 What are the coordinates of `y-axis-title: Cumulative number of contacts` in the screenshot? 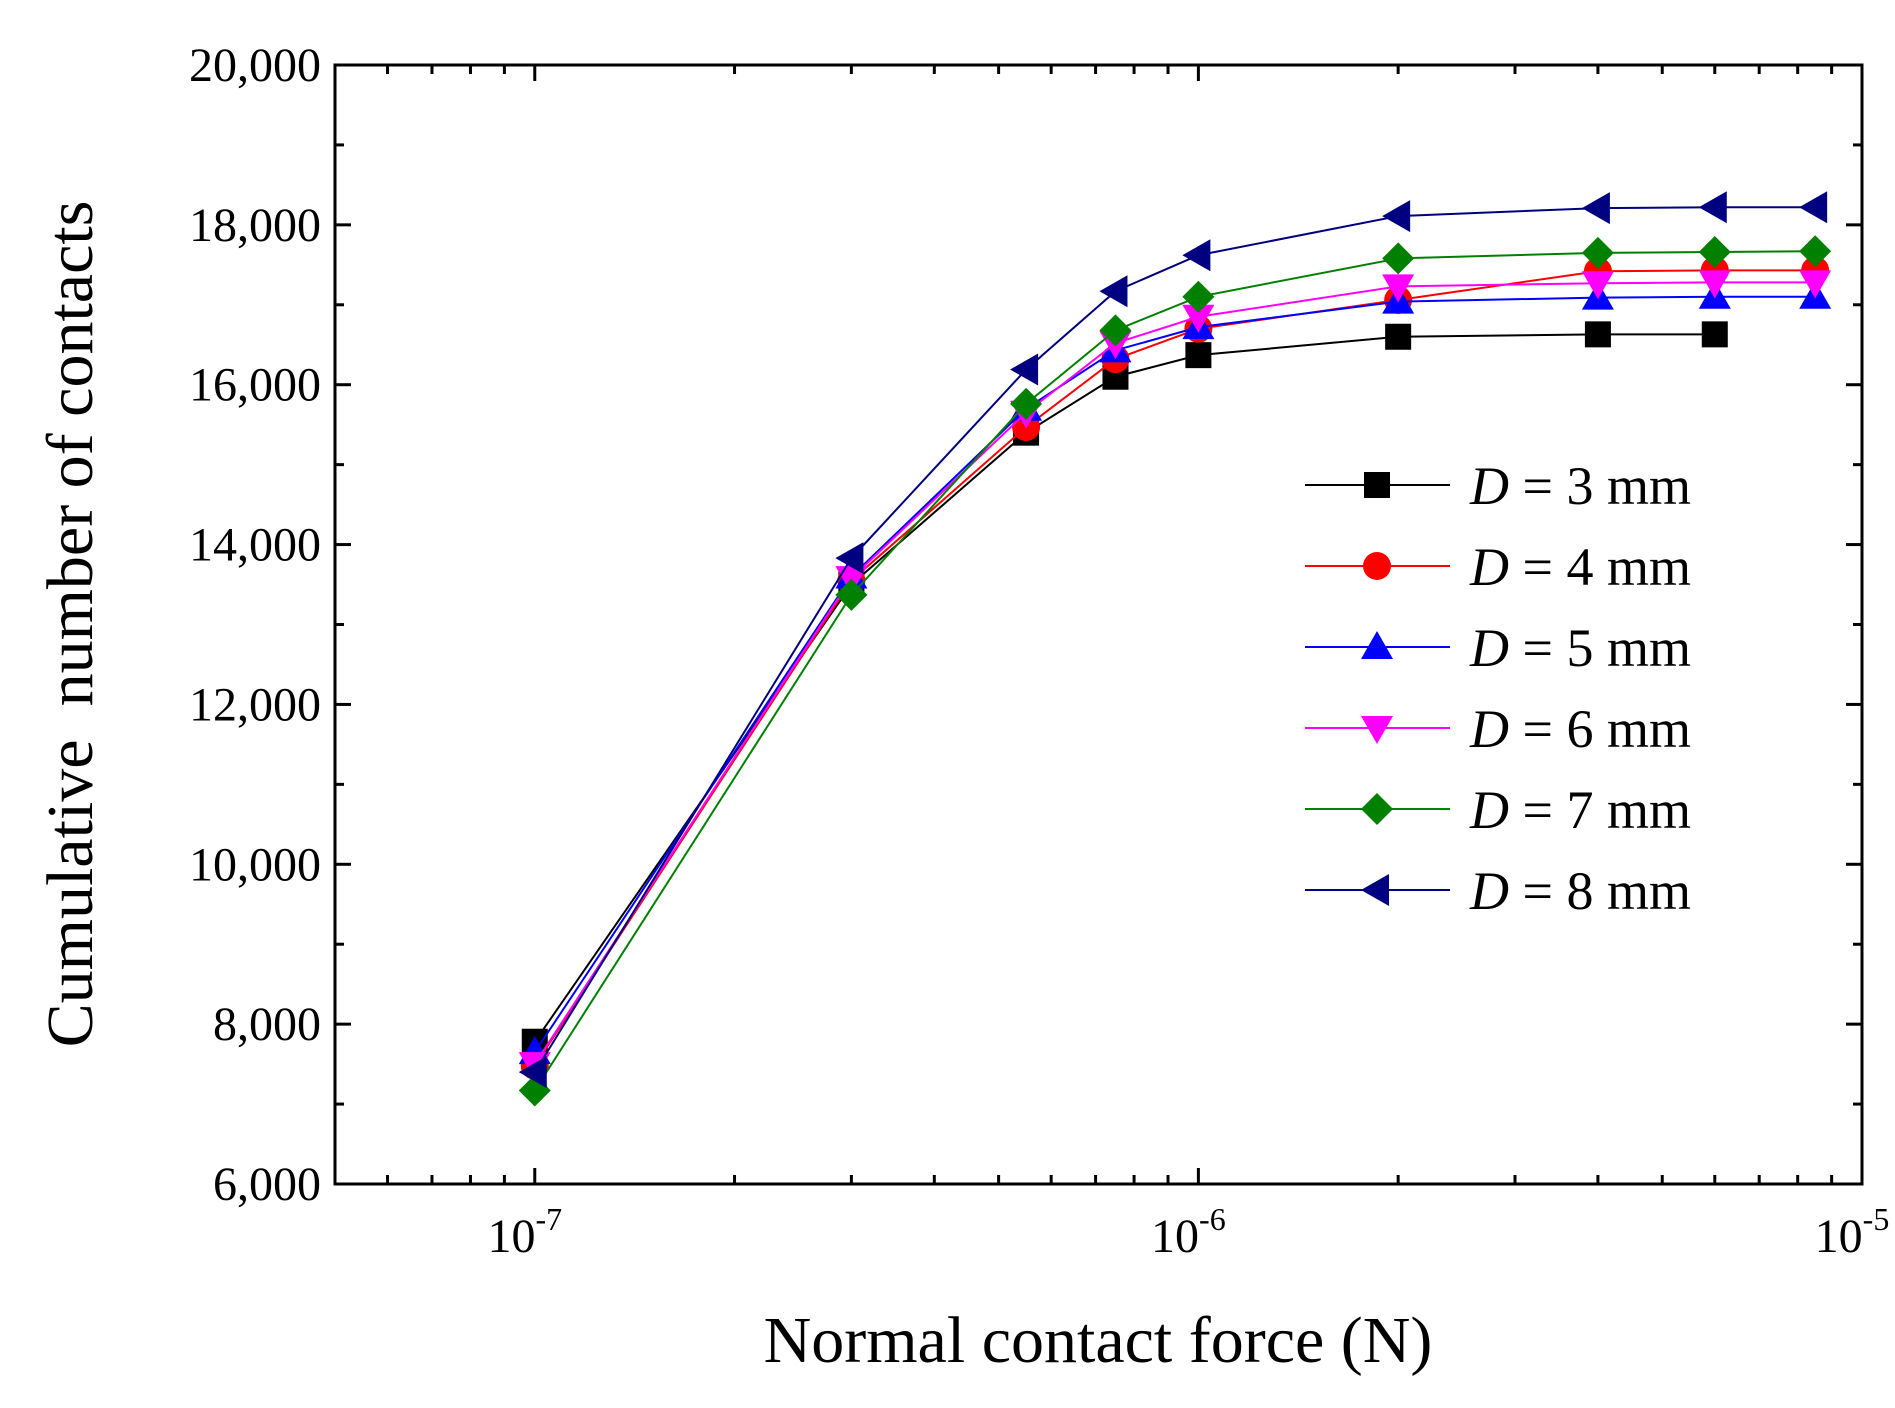 It's located at (70, 624).